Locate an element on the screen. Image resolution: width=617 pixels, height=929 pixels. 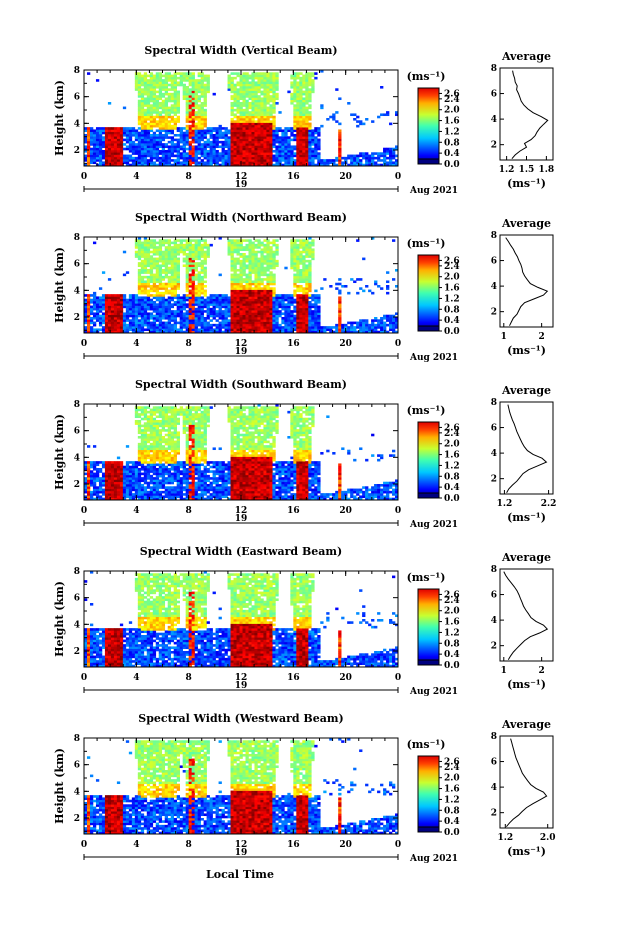
avg-title: Average is located at coordinates (526, 56).